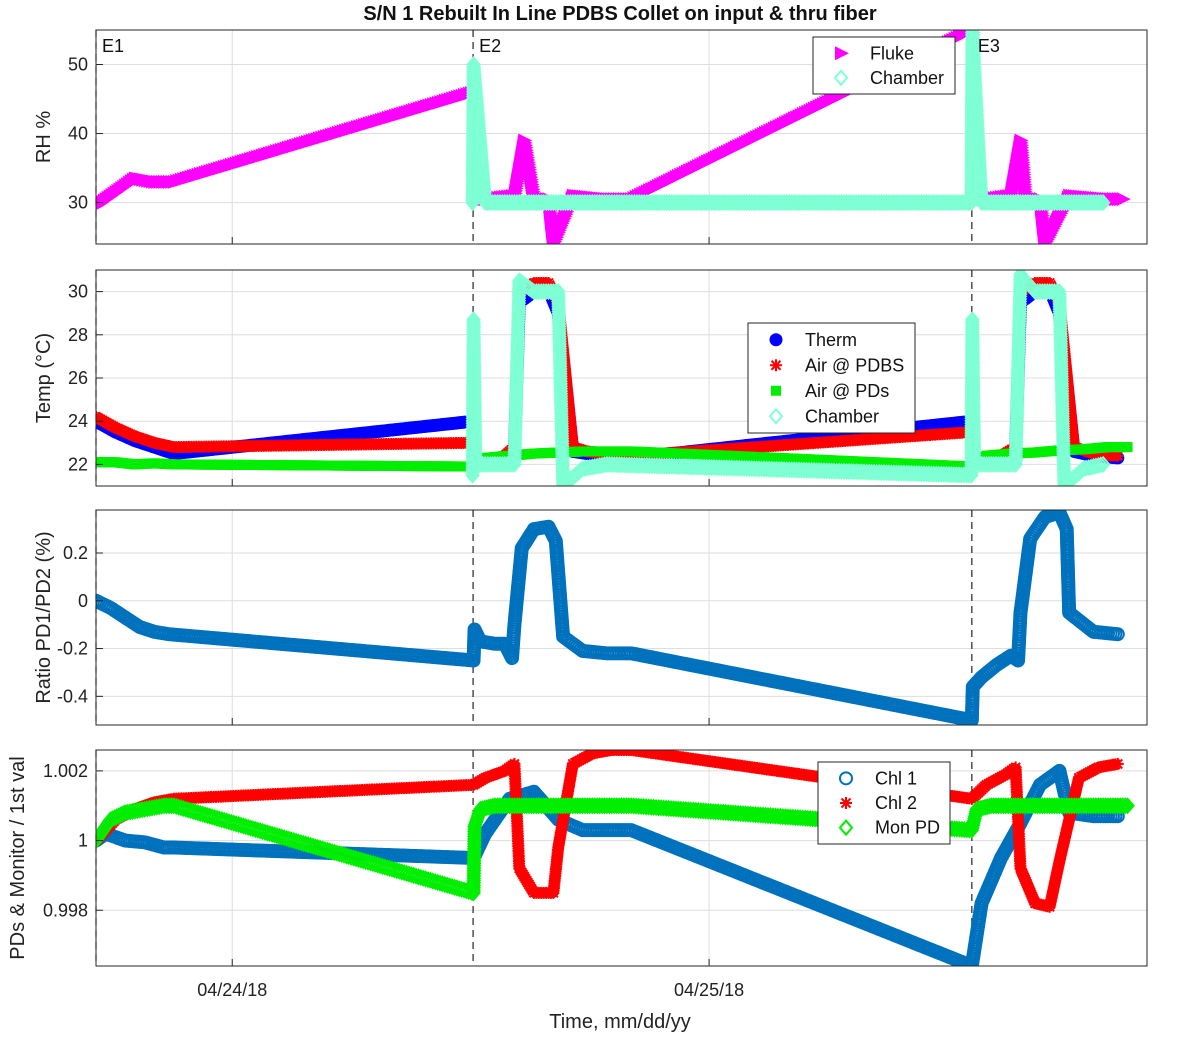  Describe the element at coordinates (854, 365) in the screenshot. I see `legend-entry: Air @ PDBS` at that location.